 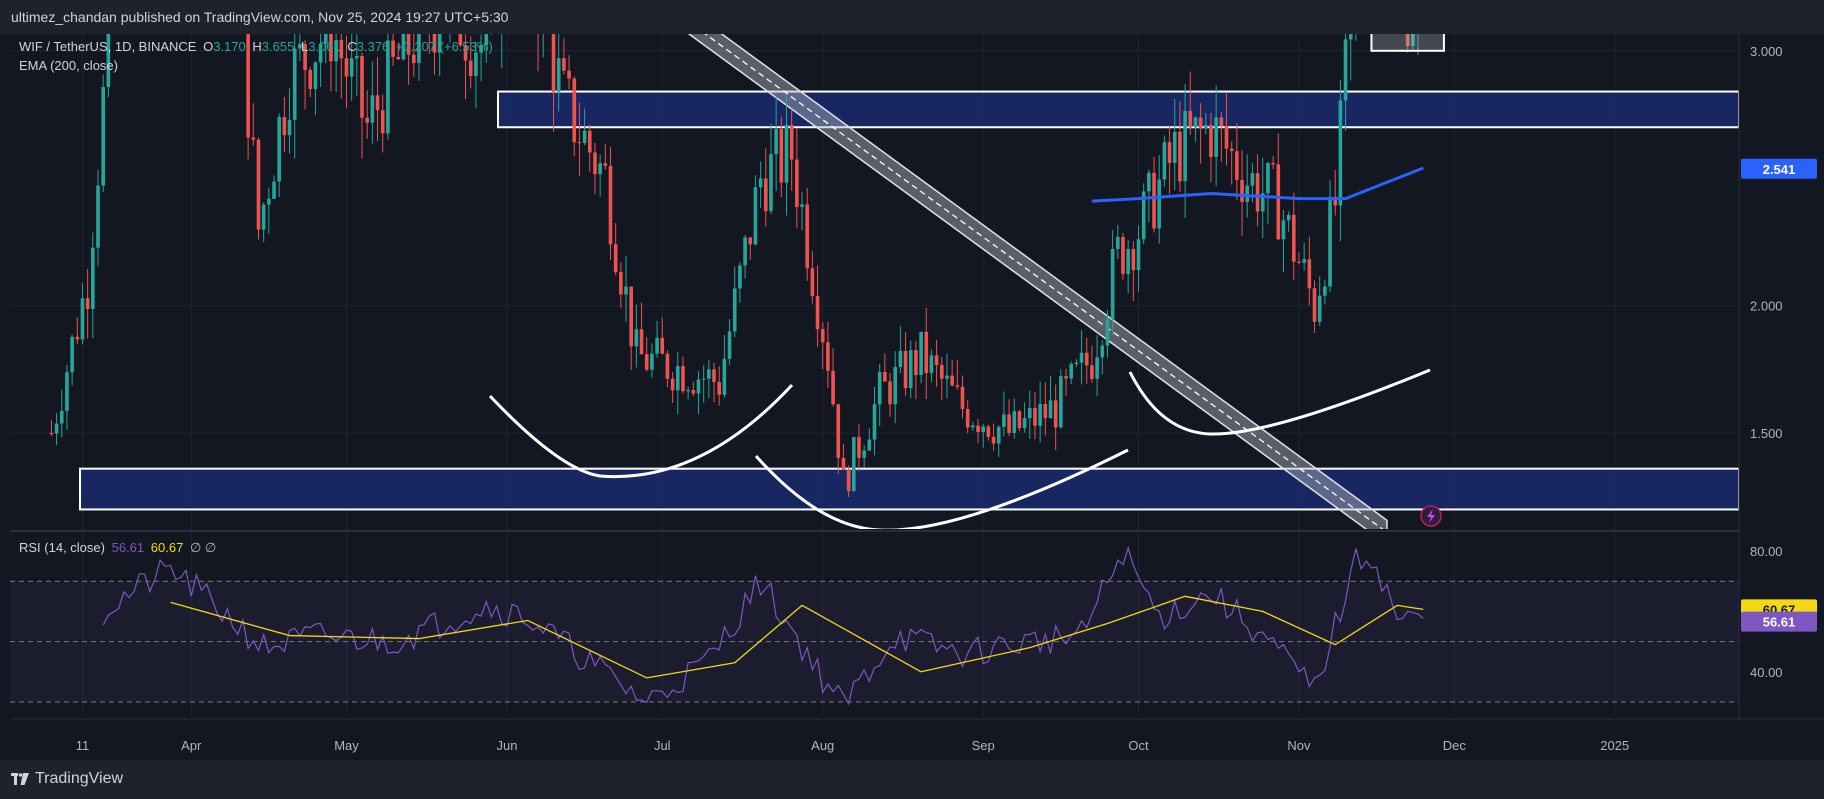 What do you see at coordinates (822, 745) in the screenshot?
I see `time-axis-label: Aug` at bounding box center [822, 745].